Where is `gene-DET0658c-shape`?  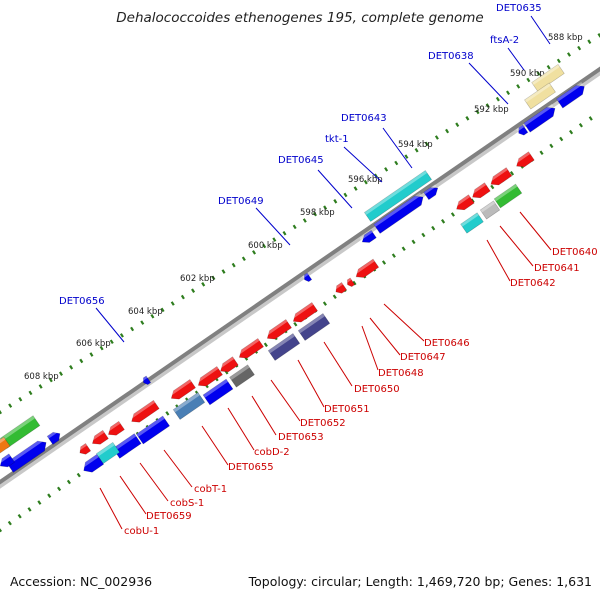 gene-DET0658c-shape is located at coordinates (8, 460).